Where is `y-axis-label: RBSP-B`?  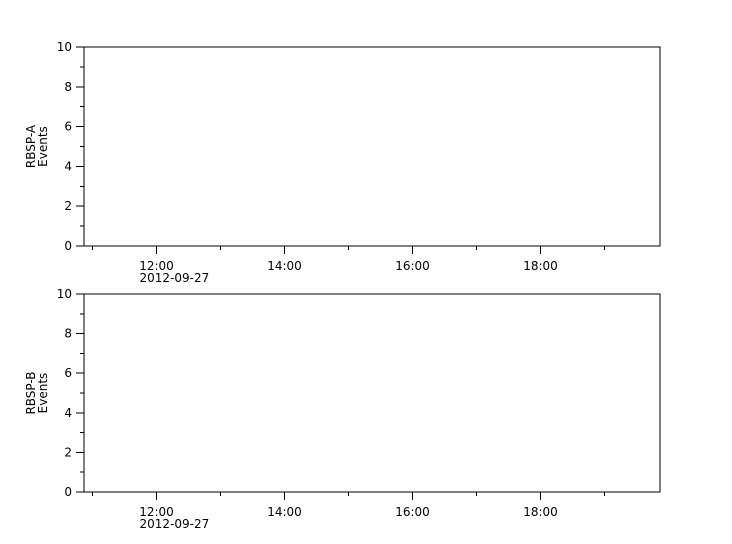 y-axis-label: RBSP-B is located at coordinates (31, 392).